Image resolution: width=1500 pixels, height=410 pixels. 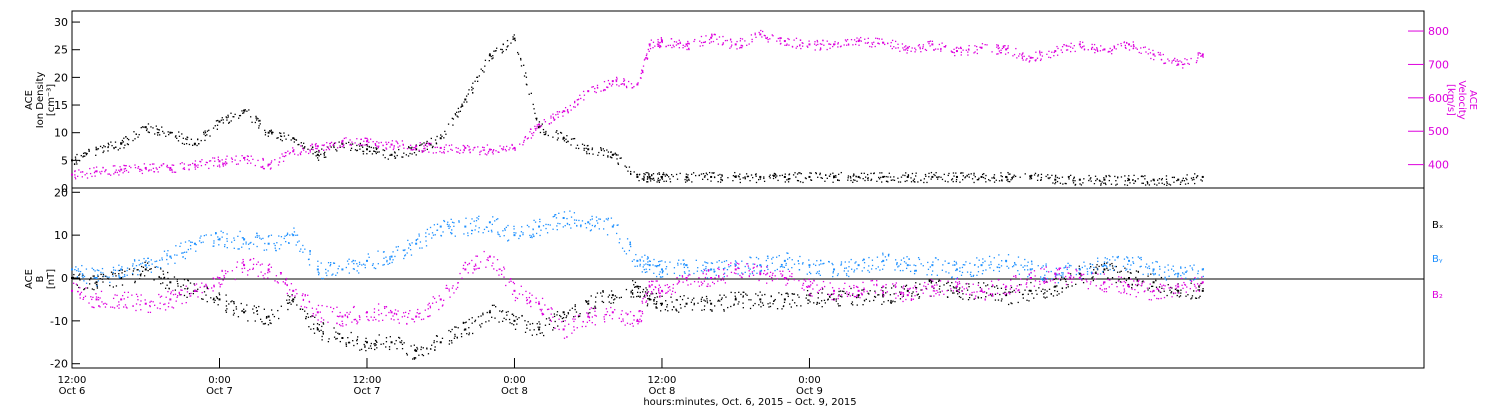 What do you see at coordinates (219, 299) in the screenshot?
I see `bx-point` at bounding box center [219, 299].